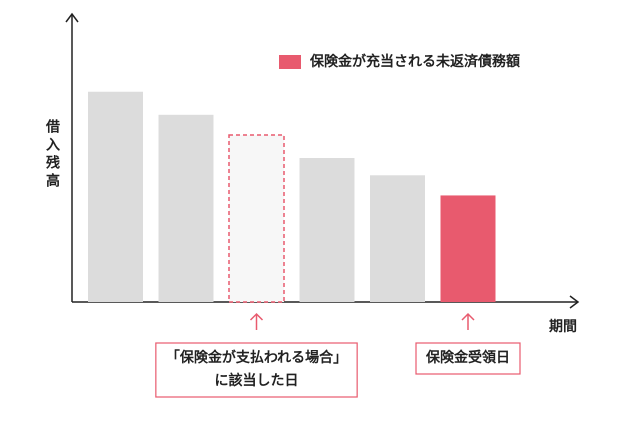 This screenshot has width=636, height=421. What do you see at coordinates (290, 62) in the screenshot?
I see `legend-swatch` at bounding box center [290, 62].